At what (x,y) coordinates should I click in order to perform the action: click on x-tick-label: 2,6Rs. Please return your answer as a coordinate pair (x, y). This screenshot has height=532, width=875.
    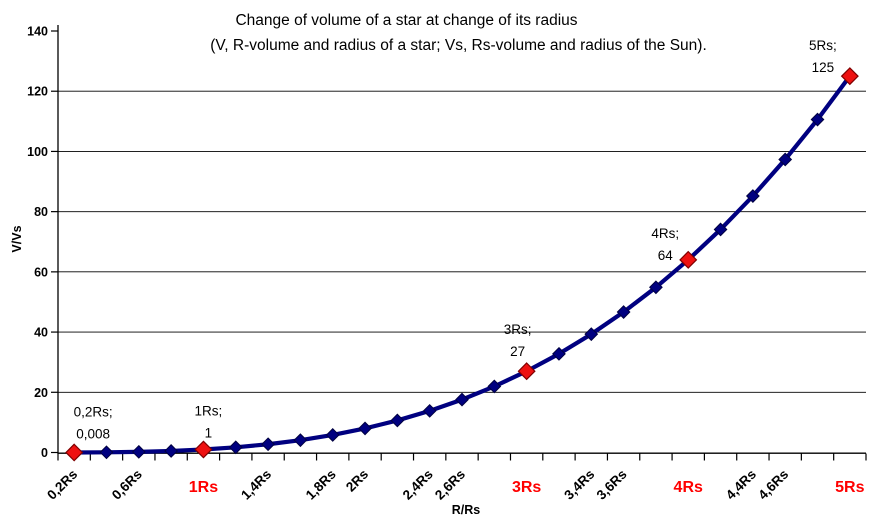
    Looking at the image, I should click on (450, 485).